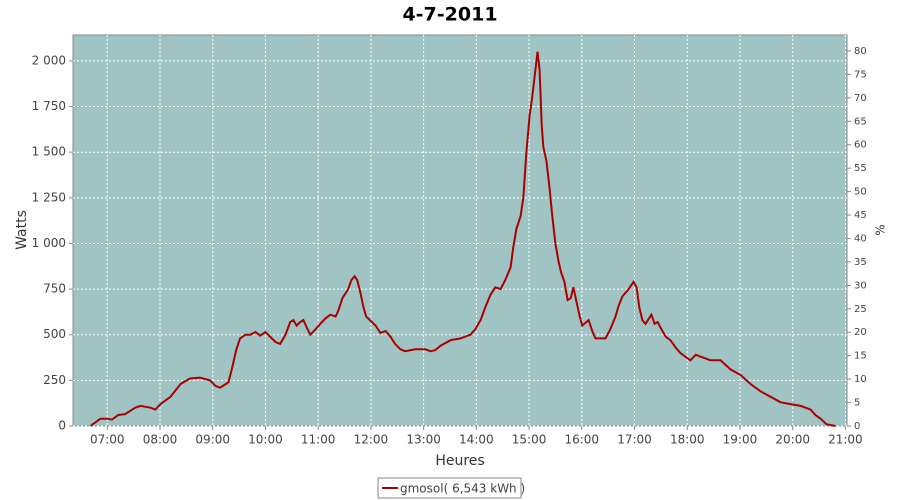 Image resolution: width=900 pixels, height=500 pixels. What do you see at coordinates (62, 426) in the screenshot?
I see `y-tick-label: 0` at bounding box center [62, 426].